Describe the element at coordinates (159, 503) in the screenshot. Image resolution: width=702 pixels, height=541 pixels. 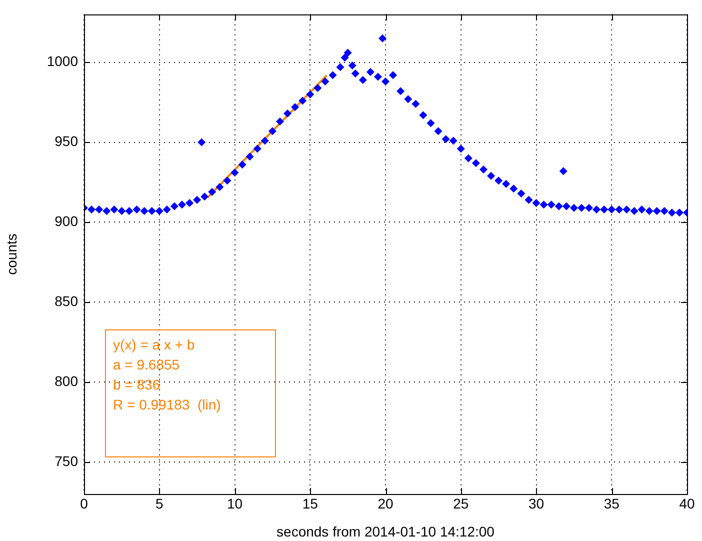
I see `x-tick-label: 5` at that location.